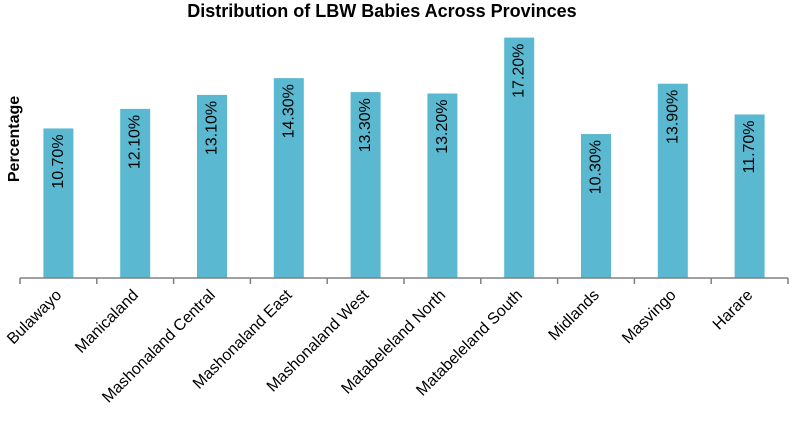 Image resolution: width=792 pixels, height=428 pixels. Describe the element at coordinates (519, 157) in the screenshot. I see `bar-matabeleland-south` at that location.